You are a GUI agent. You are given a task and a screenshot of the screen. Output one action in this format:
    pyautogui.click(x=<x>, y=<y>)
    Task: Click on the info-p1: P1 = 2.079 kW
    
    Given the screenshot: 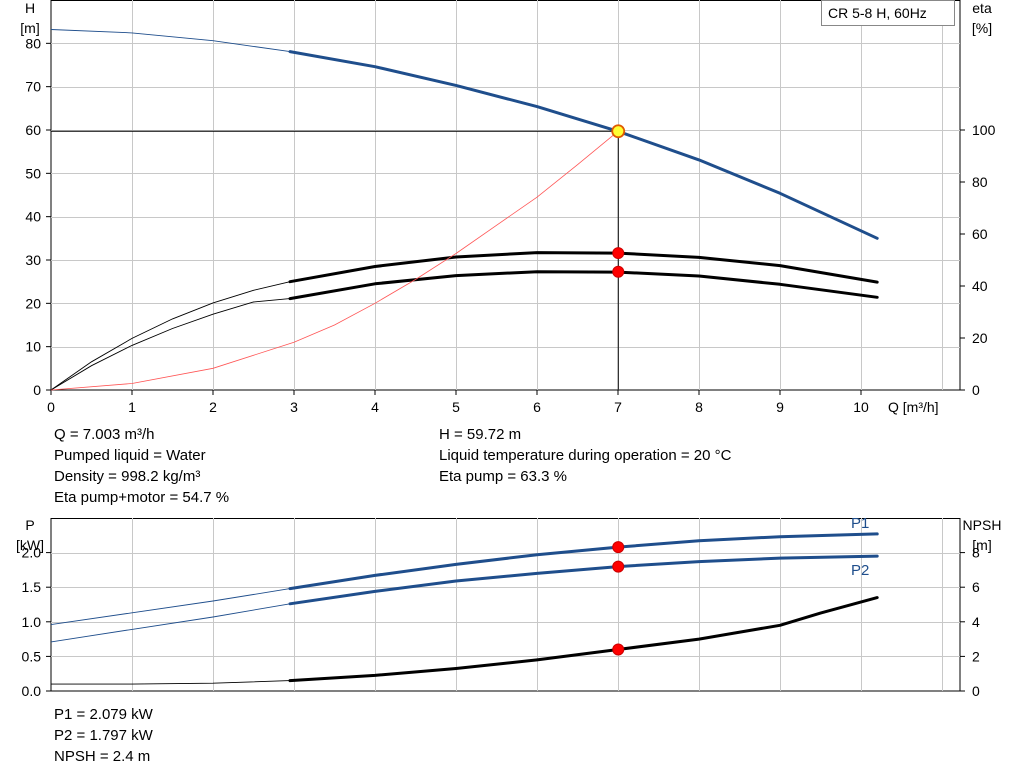 What is the action you would take?
    pyautogui.click(x=103, y=714)
    